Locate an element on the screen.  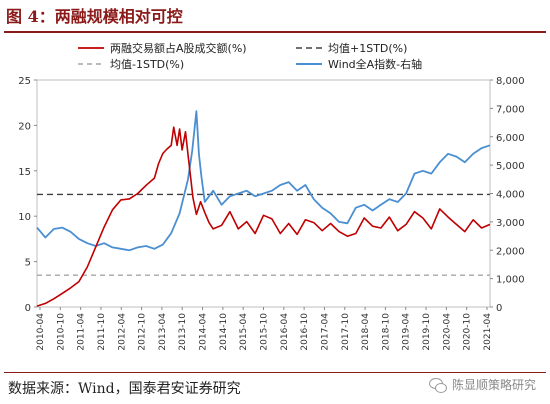
y-left-tick-label: 0 is located at coordinates (28, 308).